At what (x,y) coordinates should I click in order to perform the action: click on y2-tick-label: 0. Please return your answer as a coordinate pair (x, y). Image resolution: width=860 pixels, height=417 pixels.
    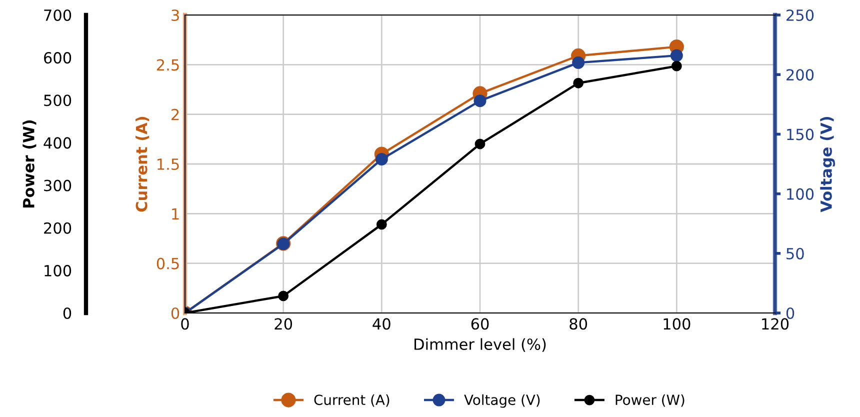
    Looking at the image, I should click on (790, 313).